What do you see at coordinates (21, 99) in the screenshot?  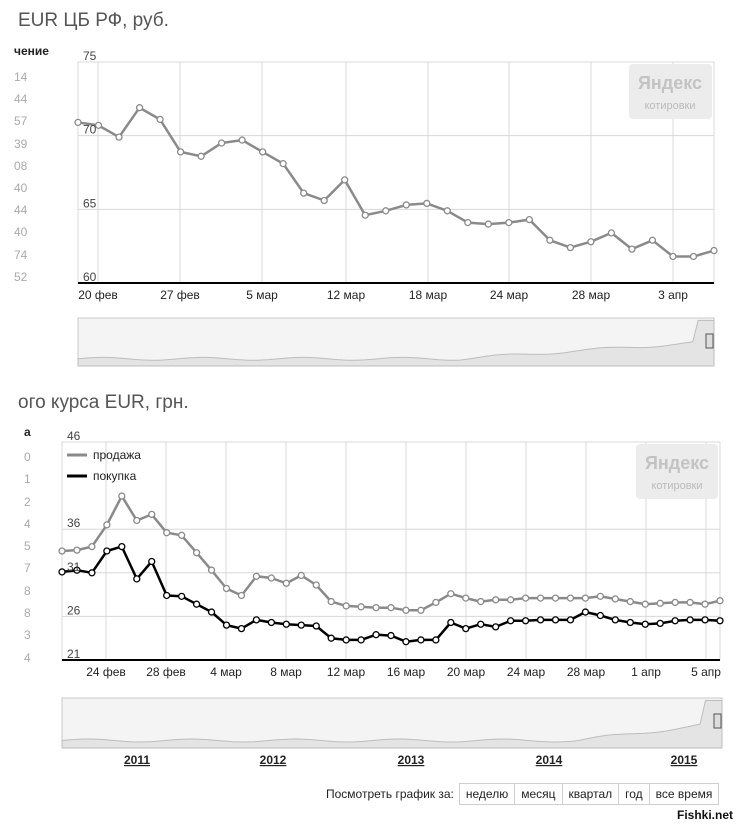 I see `left-table-value: 44` at bounding box center [21, 99].